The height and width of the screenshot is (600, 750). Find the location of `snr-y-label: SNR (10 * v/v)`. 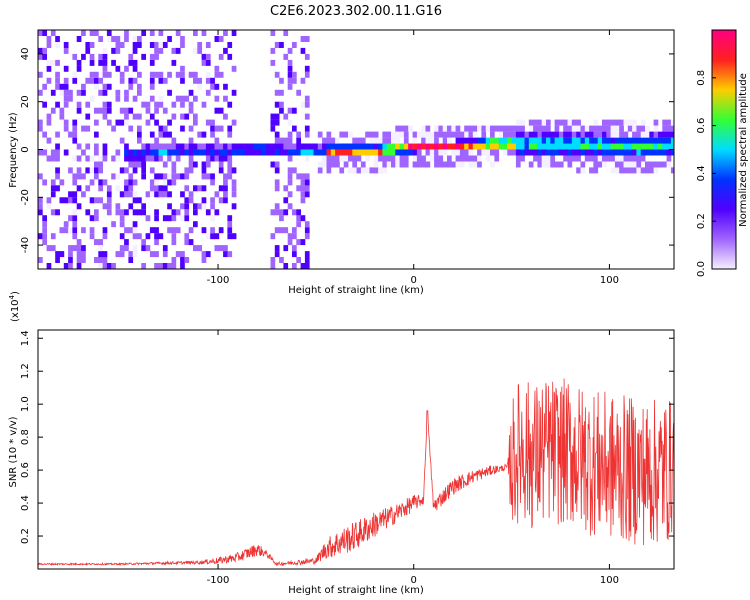

snr-y-label: SNR (10 * v/v) is located at coordinates (13, 451).